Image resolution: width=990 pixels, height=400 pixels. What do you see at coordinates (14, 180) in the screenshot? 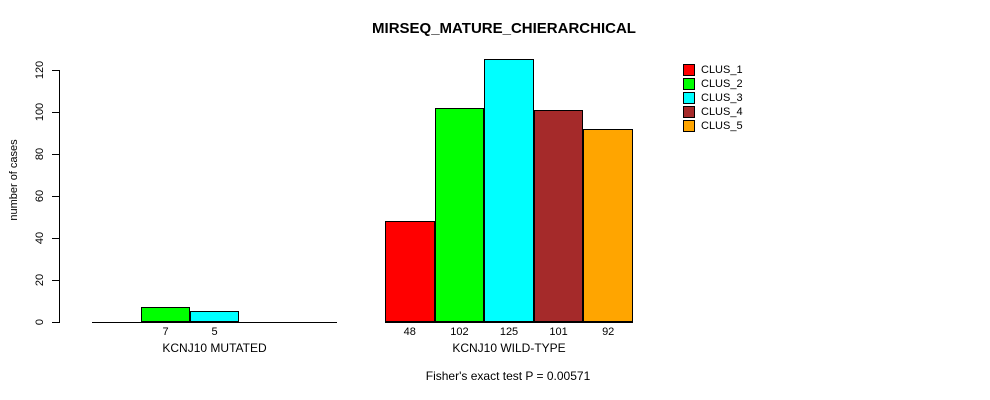
I see `y-axis-label: number of cases` at bounding box center [14, 180].